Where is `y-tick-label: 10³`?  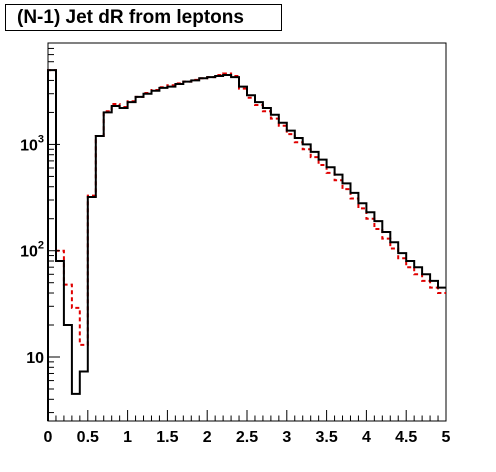 y-tick-label: 10³ is located at coordinates (32, 143).